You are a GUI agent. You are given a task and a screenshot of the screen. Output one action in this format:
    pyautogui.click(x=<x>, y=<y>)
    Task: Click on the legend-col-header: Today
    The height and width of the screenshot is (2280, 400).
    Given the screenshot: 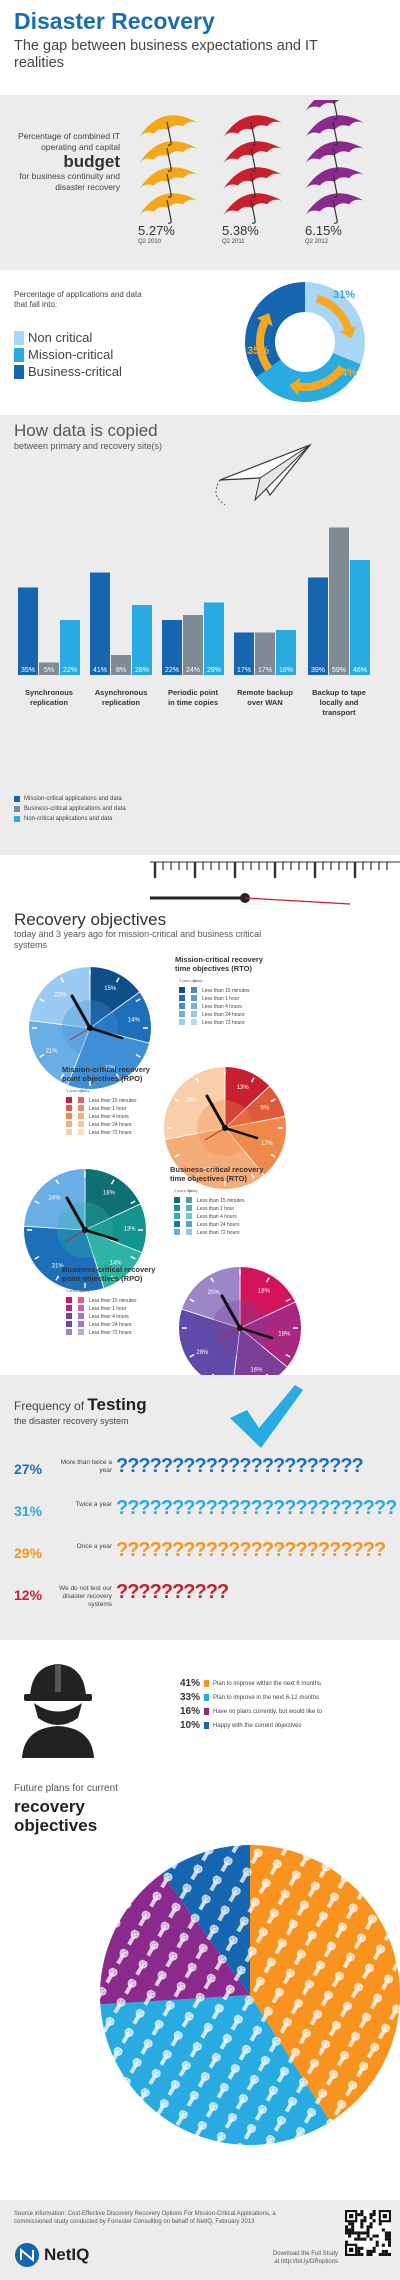 What is the action you would take?
    pyautogui.click(x=85, y=1291)
    